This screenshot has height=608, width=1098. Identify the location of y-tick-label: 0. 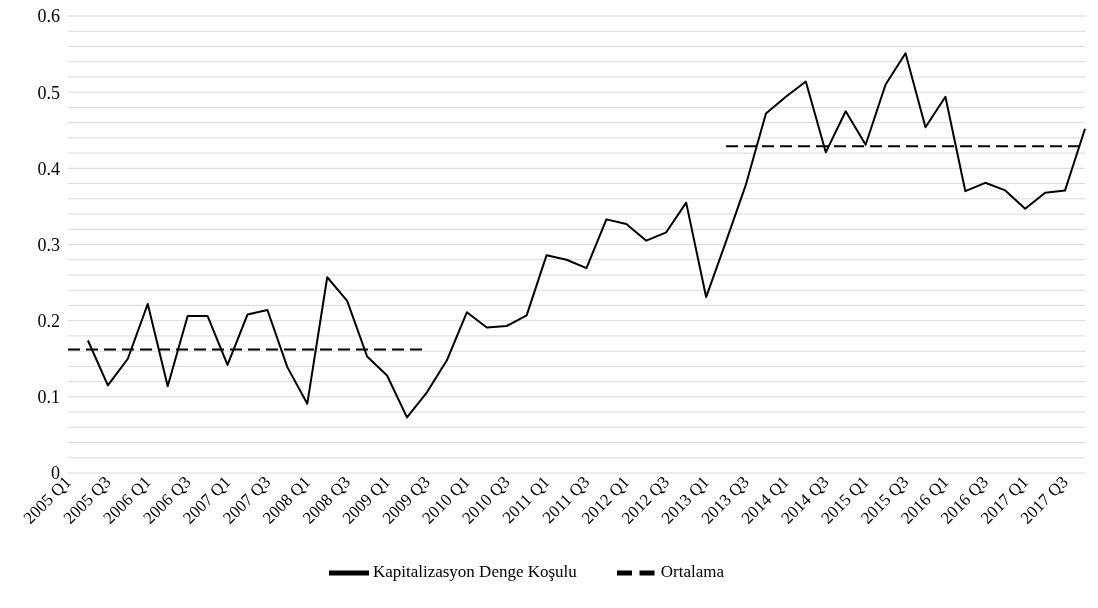
(55, 473).